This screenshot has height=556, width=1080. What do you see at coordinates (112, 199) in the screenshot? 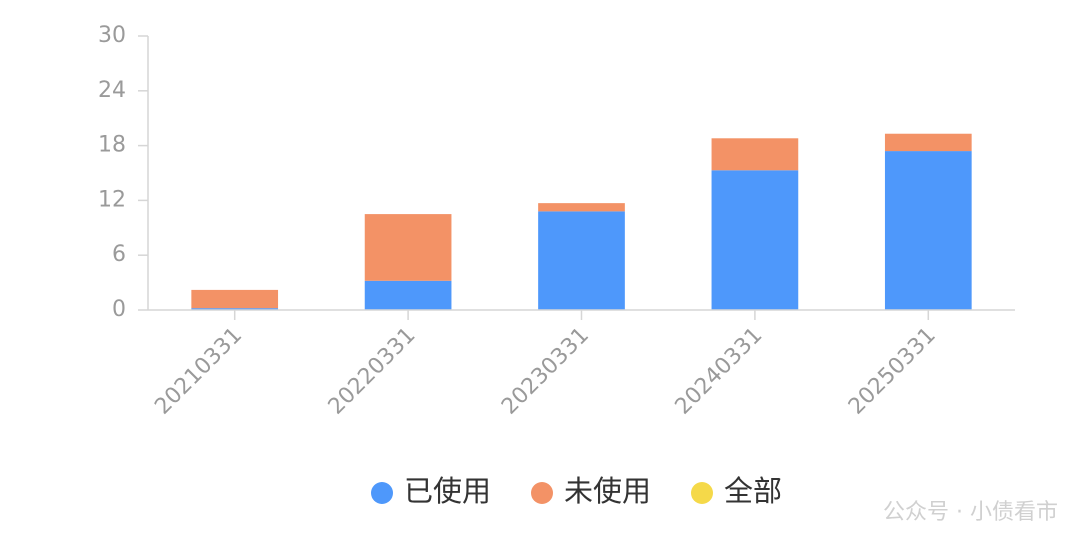
I see `y-tick-label: 12` at bounding box center [112, 199].